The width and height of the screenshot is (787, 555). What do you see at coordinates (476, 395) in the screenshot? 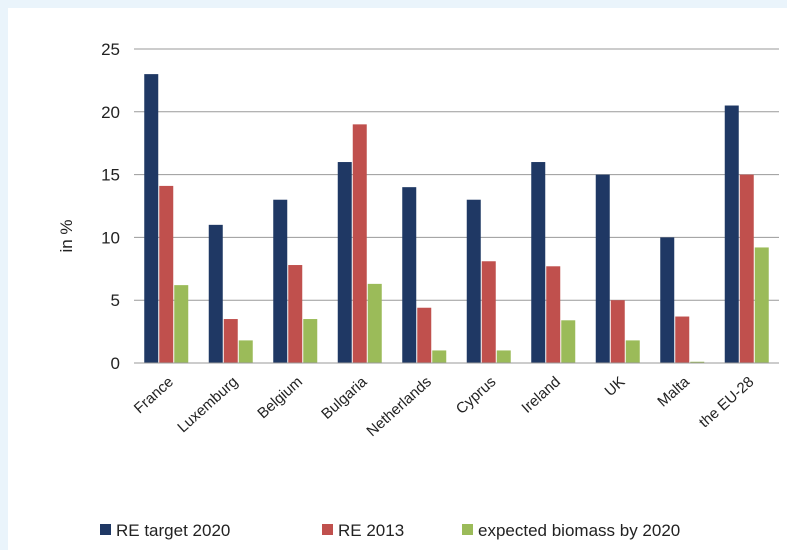
I see `x-tick-label: Cyprus` at bounding box center [476, 395].